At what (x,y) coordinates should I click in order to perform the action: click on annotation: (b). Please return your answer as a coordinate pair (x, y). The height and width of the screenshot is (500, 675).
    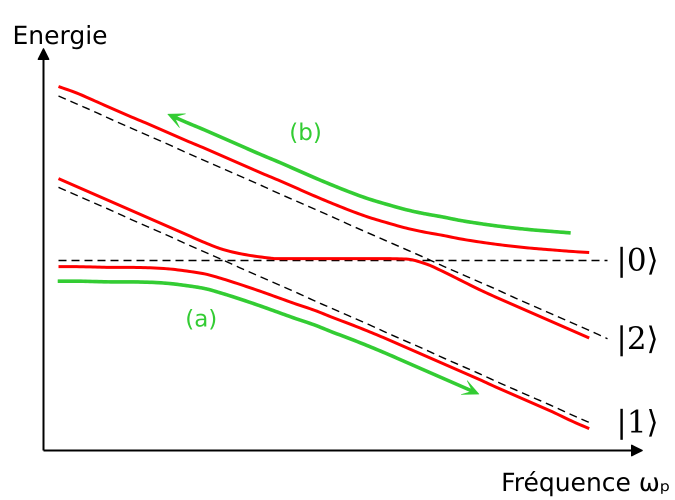
    Looking at the image, I should click on (305, 133).